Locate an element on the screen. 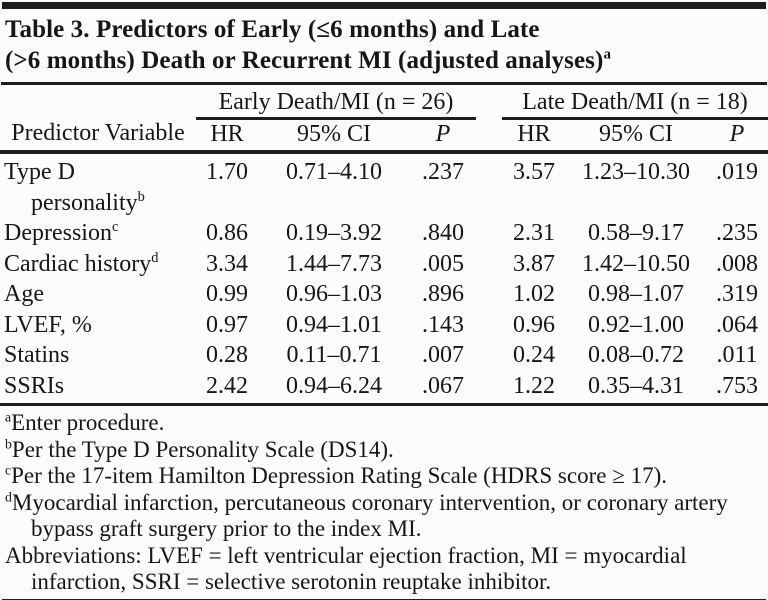 This screenshot has width=768, height=600. footnote-text: Enter procedure. is located at coordinates (88, 422).